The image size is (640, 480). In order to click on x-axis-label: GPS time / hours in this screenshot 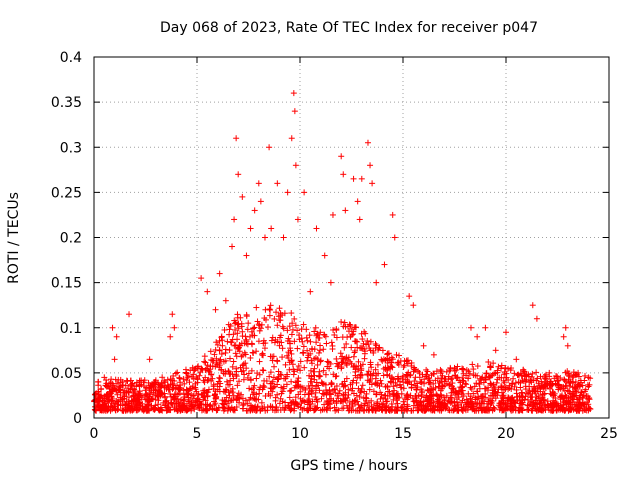, I will do `click(348, 466)`.